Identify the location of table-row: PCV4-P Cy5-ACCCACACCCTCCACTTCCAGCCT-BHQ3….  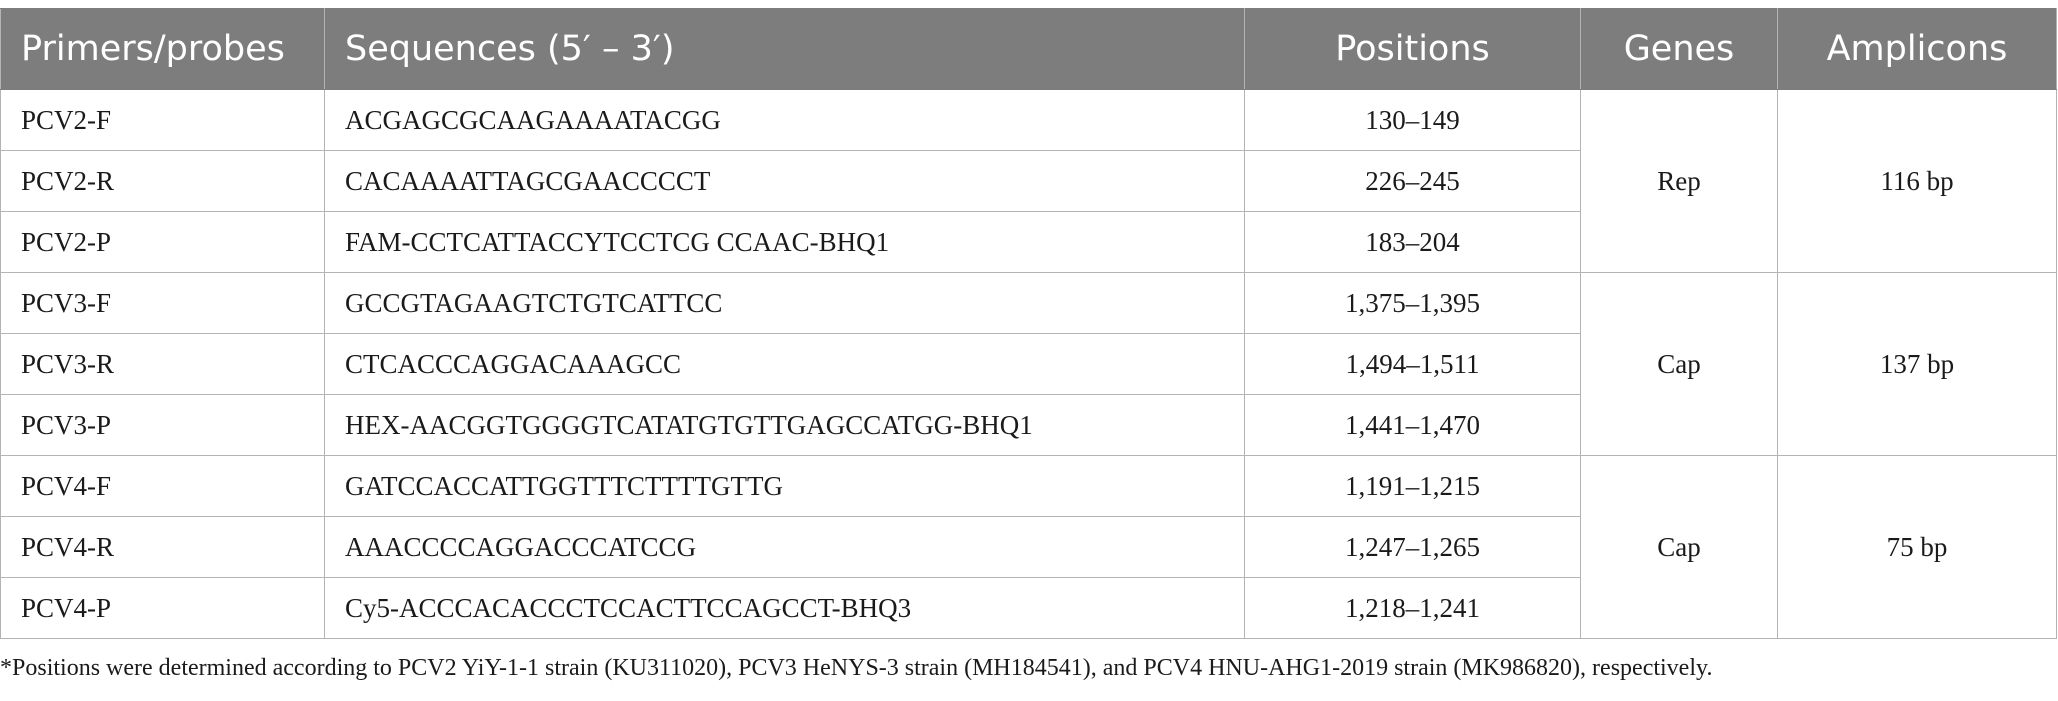
(1028, 608).